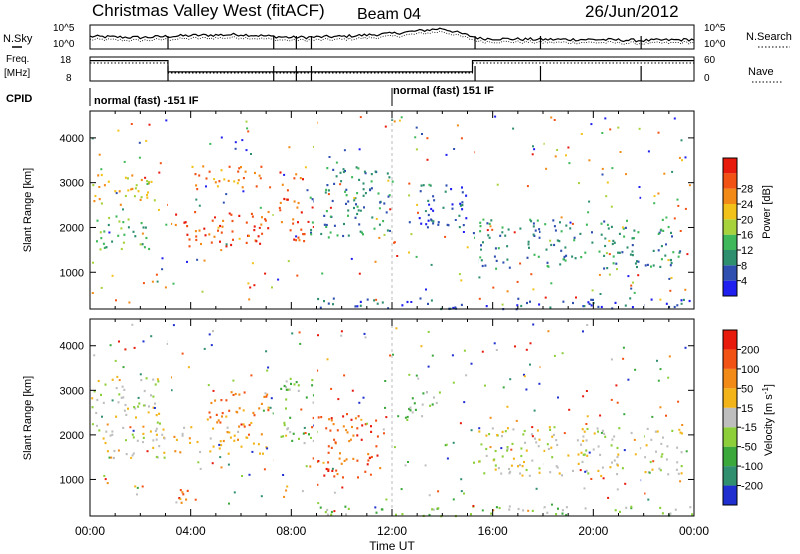 The width and height of the screenshot is (800, 554). I want to click on ytick-label: 2000, so click(72, 436).